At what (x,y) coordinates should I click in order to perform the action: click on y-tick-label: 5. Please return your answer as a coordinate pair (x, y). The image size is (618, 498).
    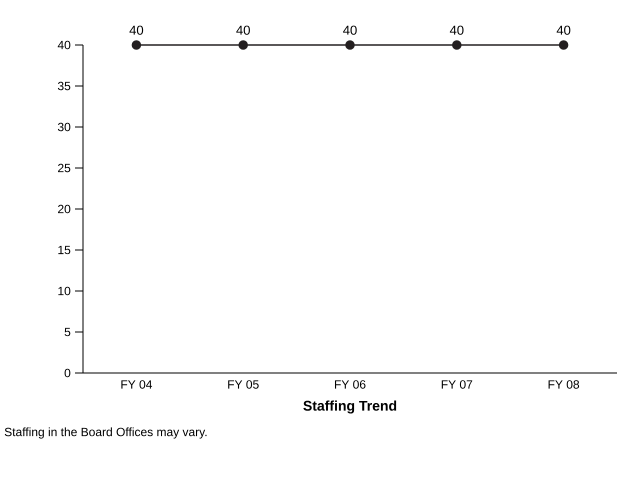
    Looking at the image, I should click on (67, 332).